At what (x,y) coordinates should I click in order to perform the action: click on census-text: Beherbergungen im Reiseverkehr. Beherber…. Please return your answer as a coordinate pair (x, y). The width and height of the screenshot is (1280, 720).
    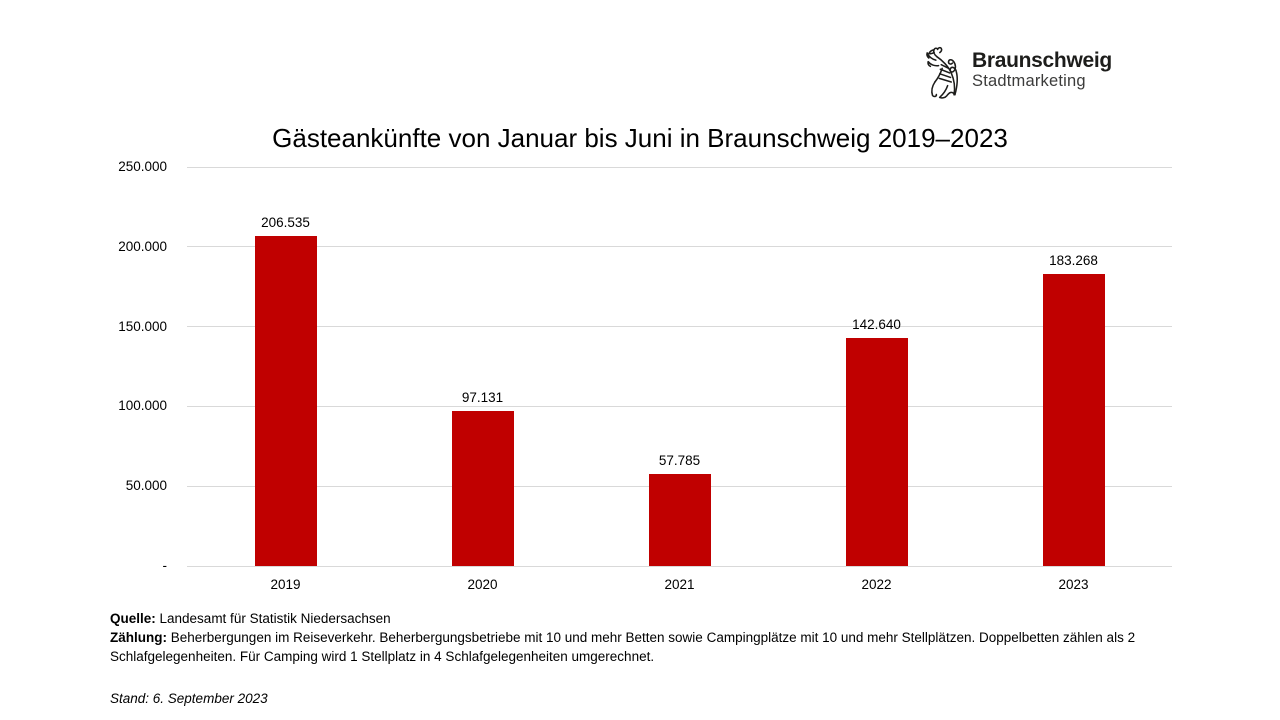
    Looking at the image, I should click on (623, 647).